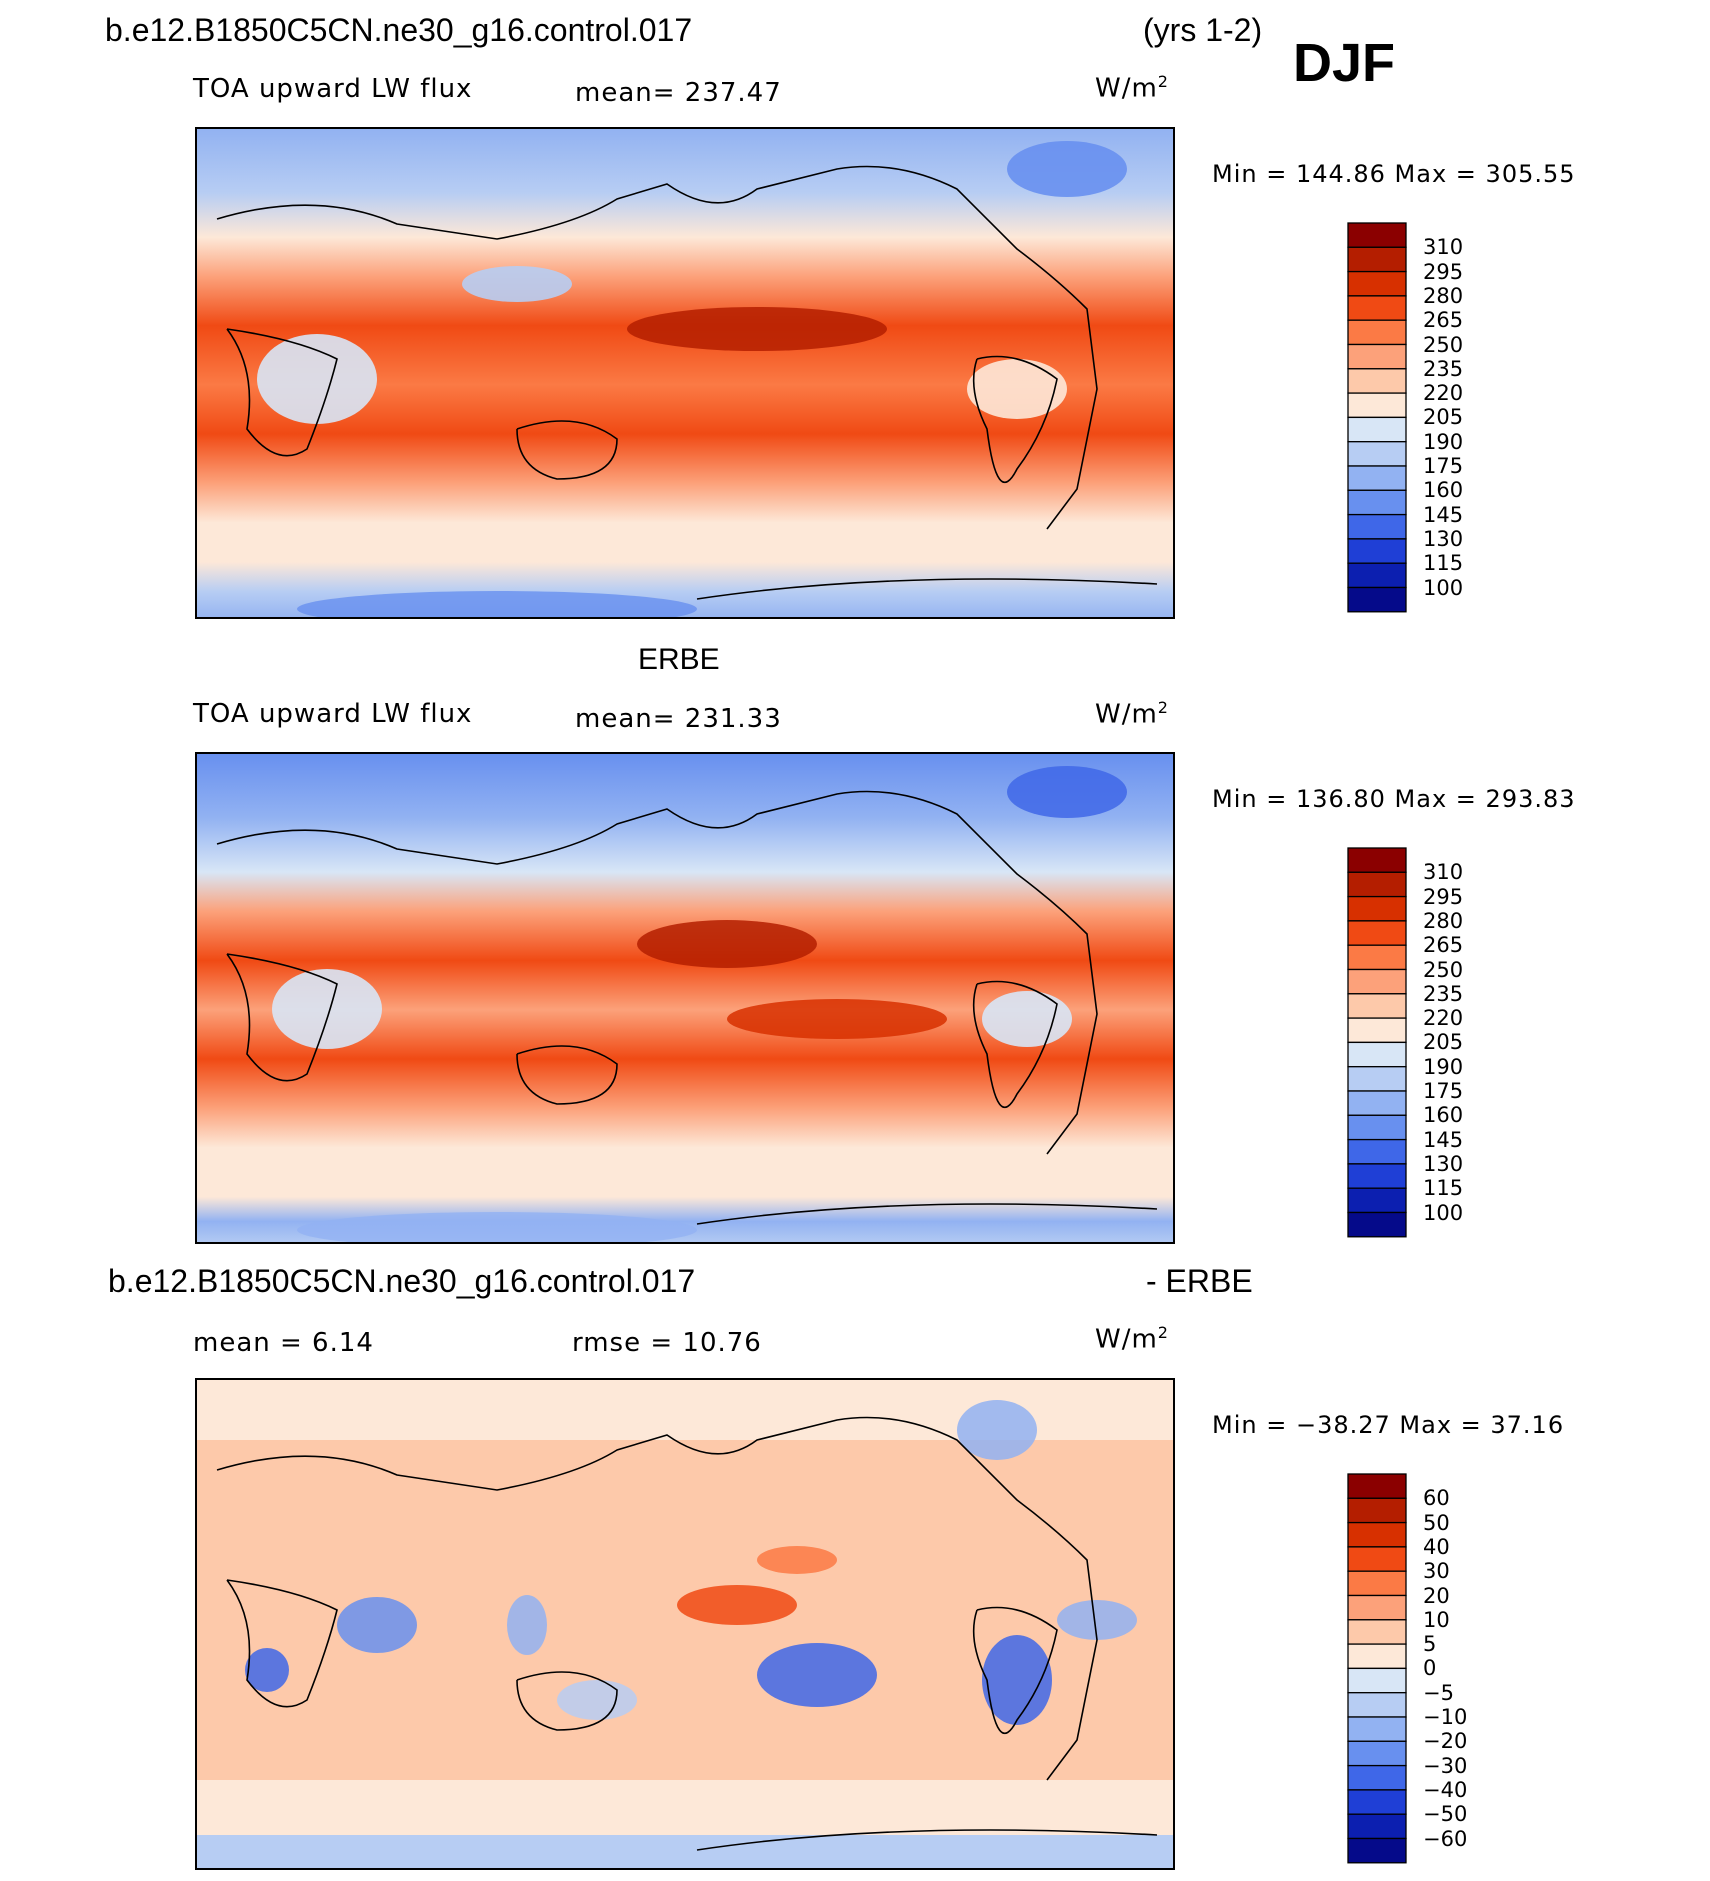  What do you see at coordinates (1430, 1644) in the screenshot?
I see `colorbar-tick-label: 5` at bounding box center [1430, 1644].